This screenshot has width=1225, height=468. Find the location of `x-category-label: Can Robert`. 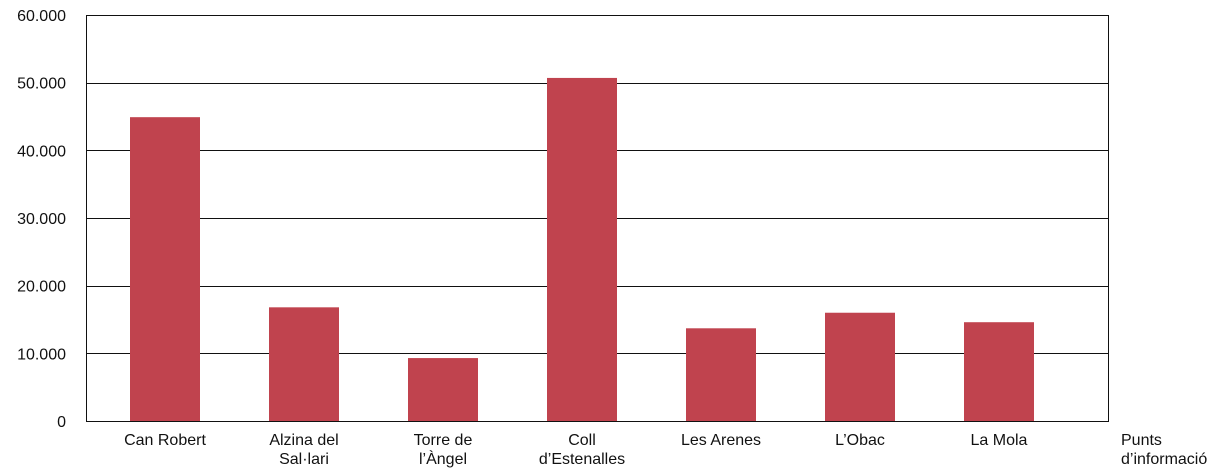

x-category-label: Can Robert is located at coordinates (165, 440).